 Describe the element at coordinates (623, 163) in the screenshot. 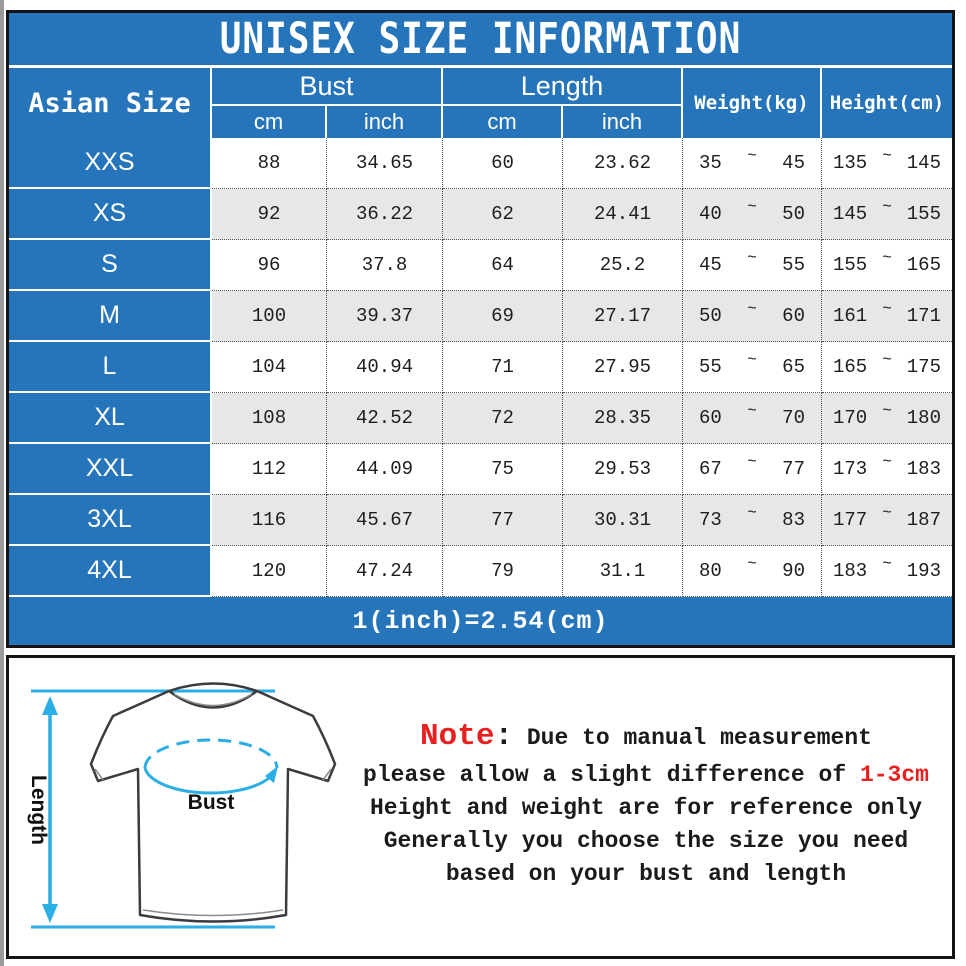

I see `length-inch-cell: 23.62` at that location.